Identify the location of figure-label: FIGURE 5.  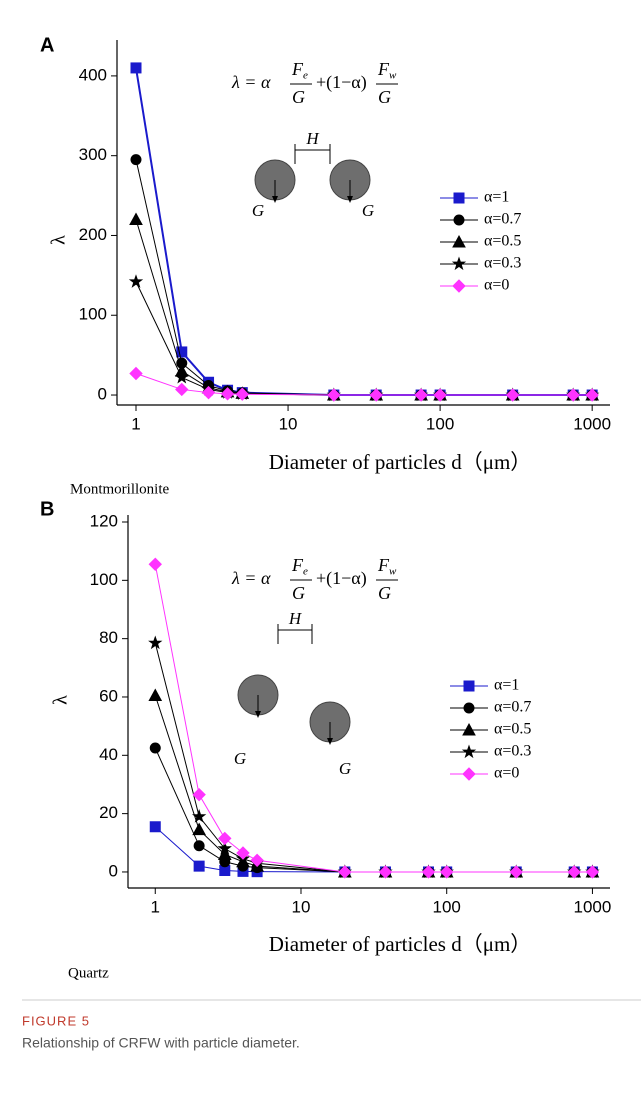
(56, 1020).